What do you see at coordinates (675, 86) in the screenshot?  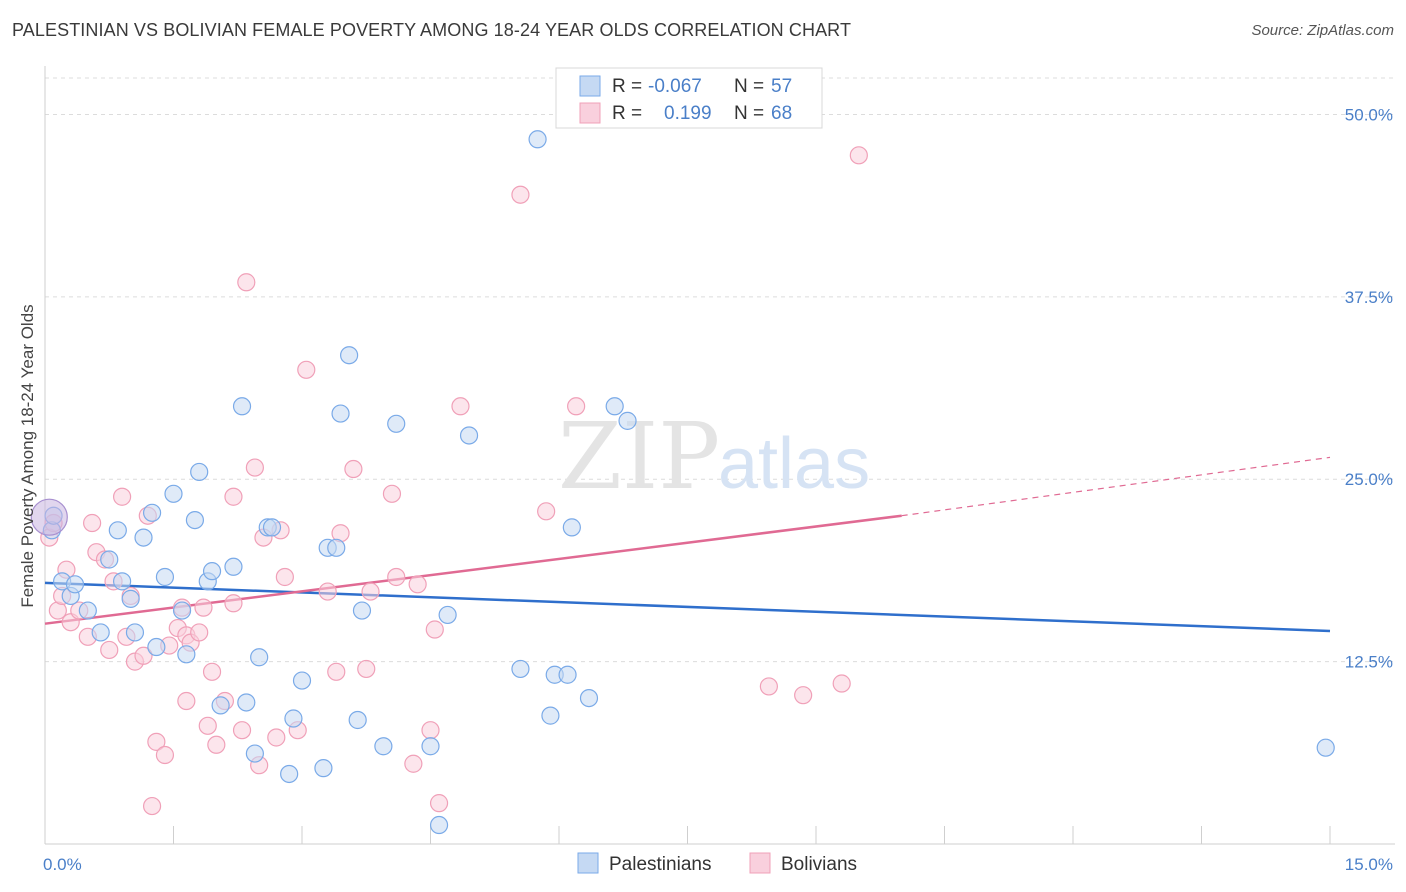 I see `legend-r-value: -0.067` at bounding box center [675, 86].